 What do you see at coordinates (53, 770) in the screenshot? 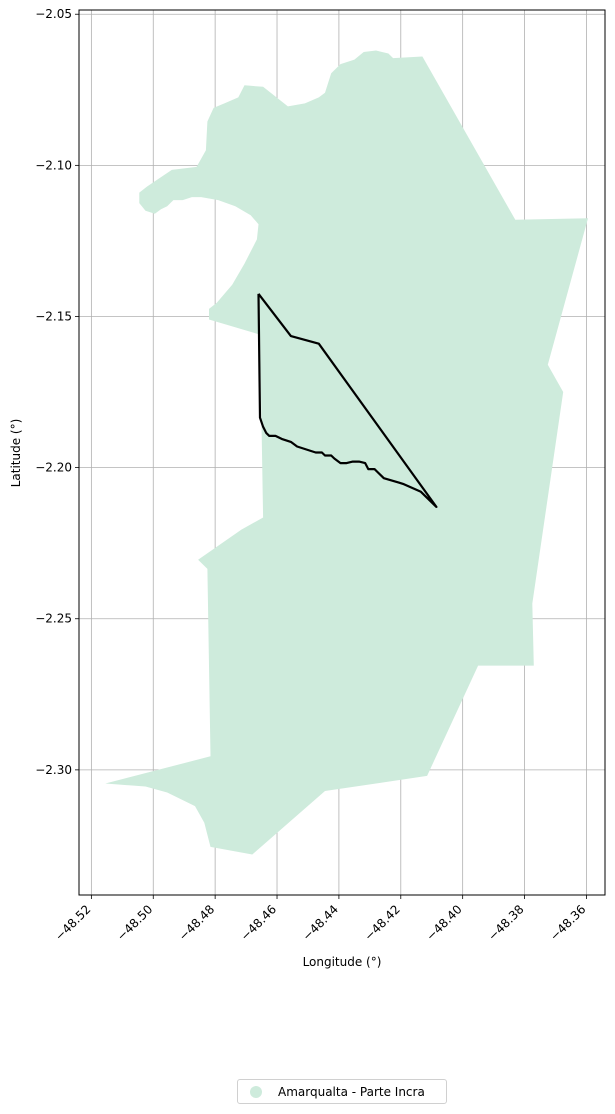
I see `y-tick-label: −2.30` at bounding box center [53, 770].